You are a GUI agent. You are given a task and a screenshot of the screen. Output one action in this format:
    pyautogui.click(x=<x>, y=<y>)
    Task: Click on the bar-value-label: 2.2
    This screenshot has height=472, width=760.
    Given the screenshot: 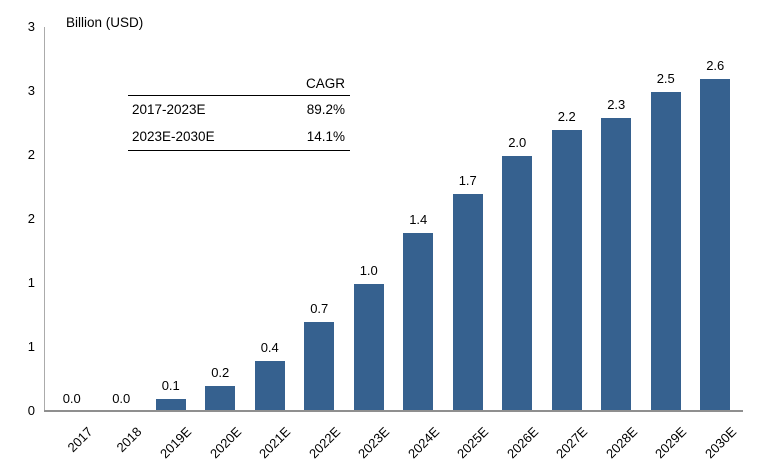 What is the action you would take?
    pyautogui.click(x=566, y=116)
    